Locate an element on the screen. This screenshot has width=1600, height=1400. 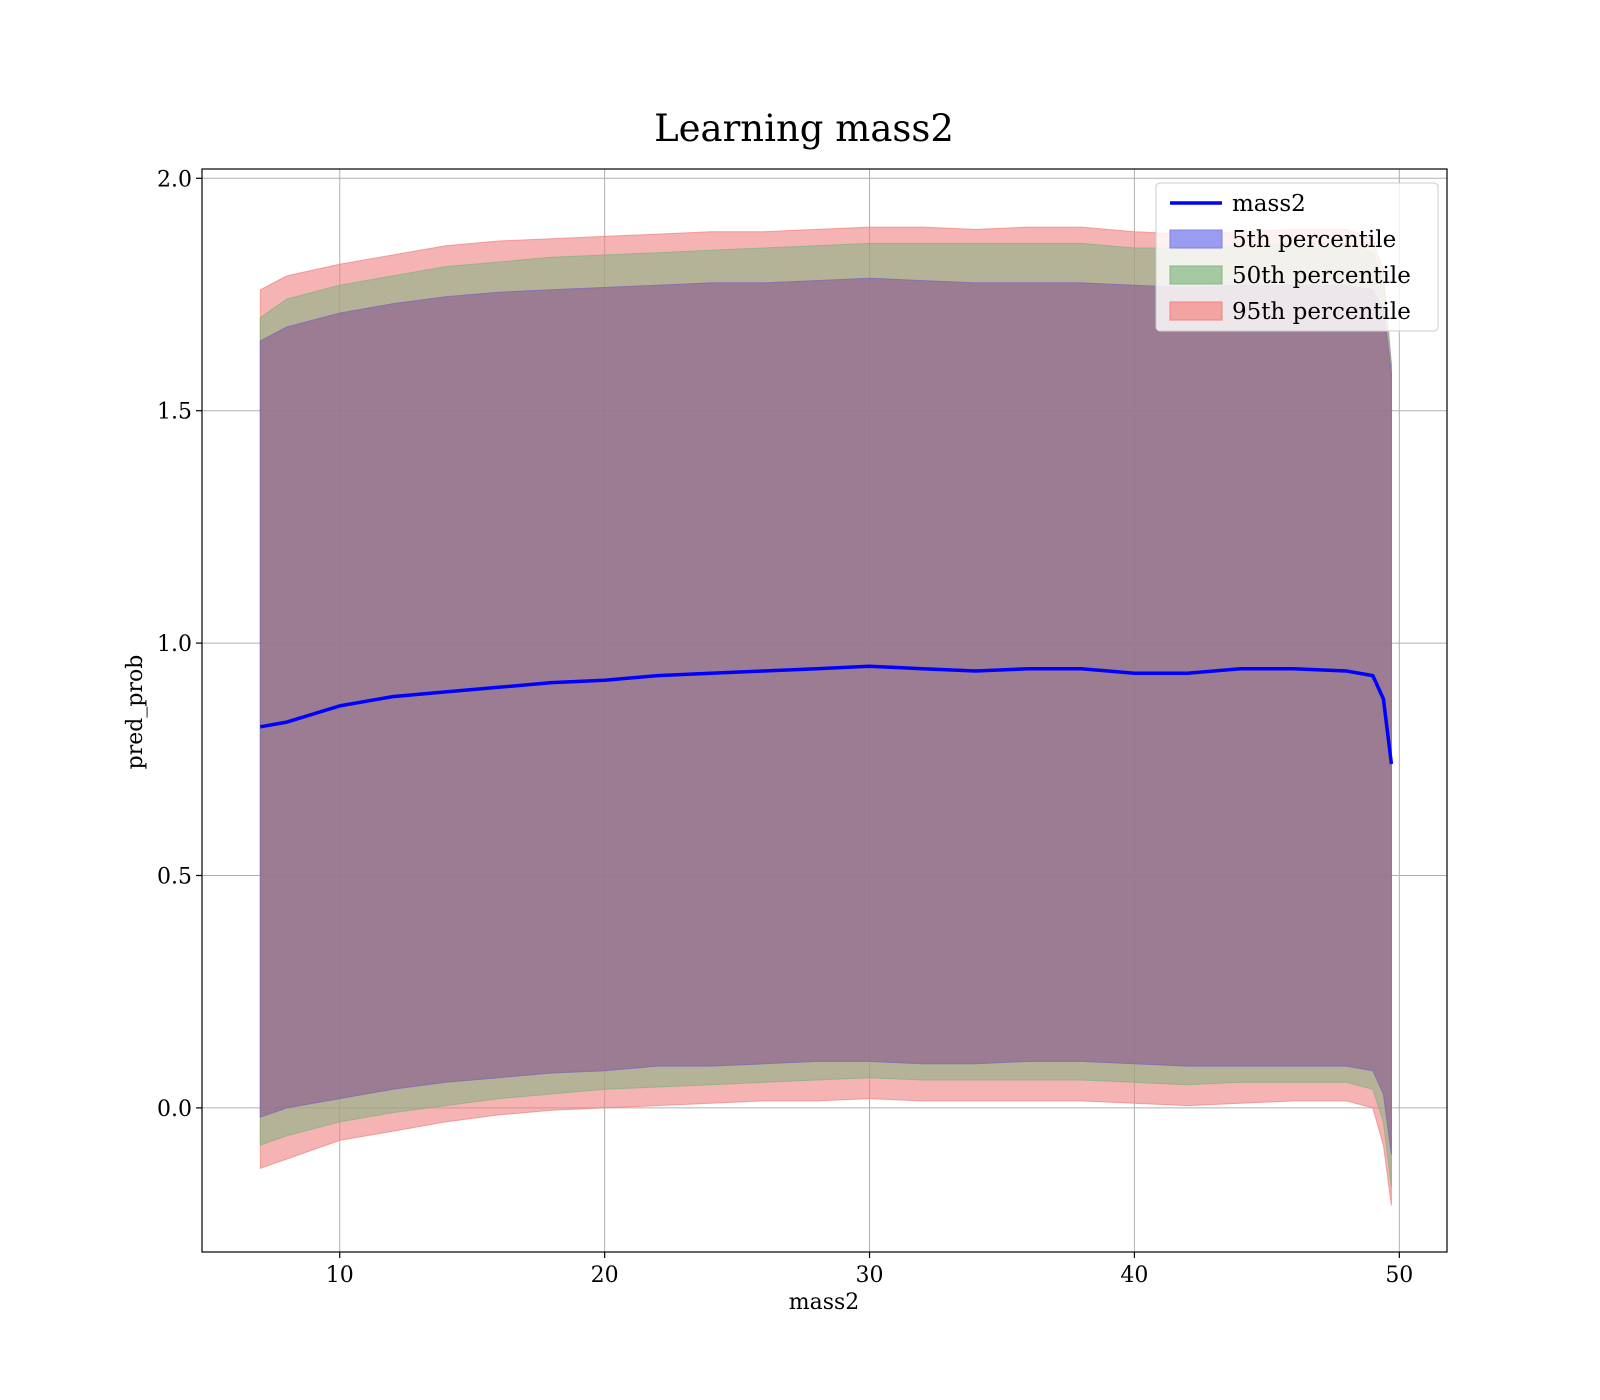
x-tick-label: 40 is located at coordinates (1134, 1275).